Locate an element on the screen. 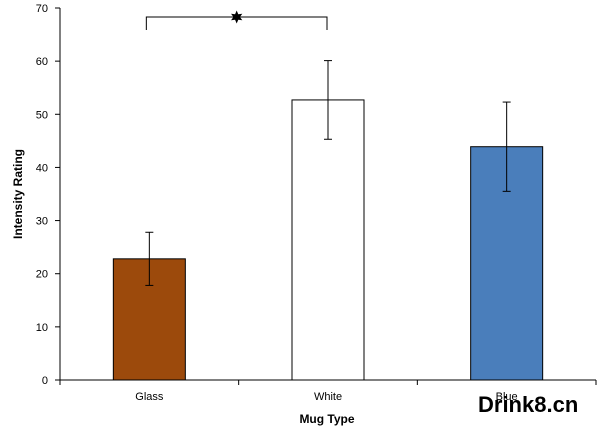 The height and width of the screenshot is (429, 600). bar-white is located at coordinates (328, 240).